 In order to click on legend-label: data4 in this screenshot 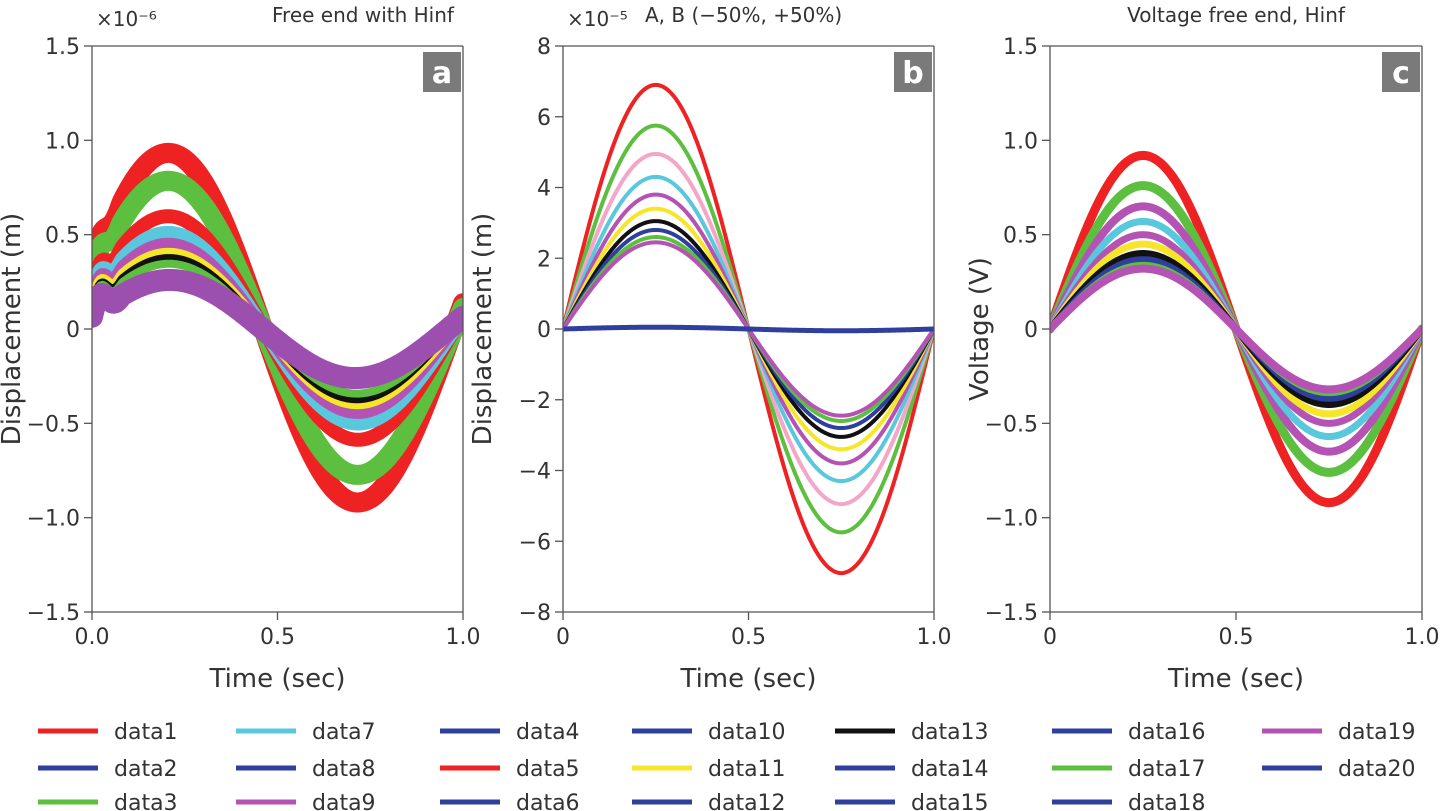, I will do `click(548, 732)`.